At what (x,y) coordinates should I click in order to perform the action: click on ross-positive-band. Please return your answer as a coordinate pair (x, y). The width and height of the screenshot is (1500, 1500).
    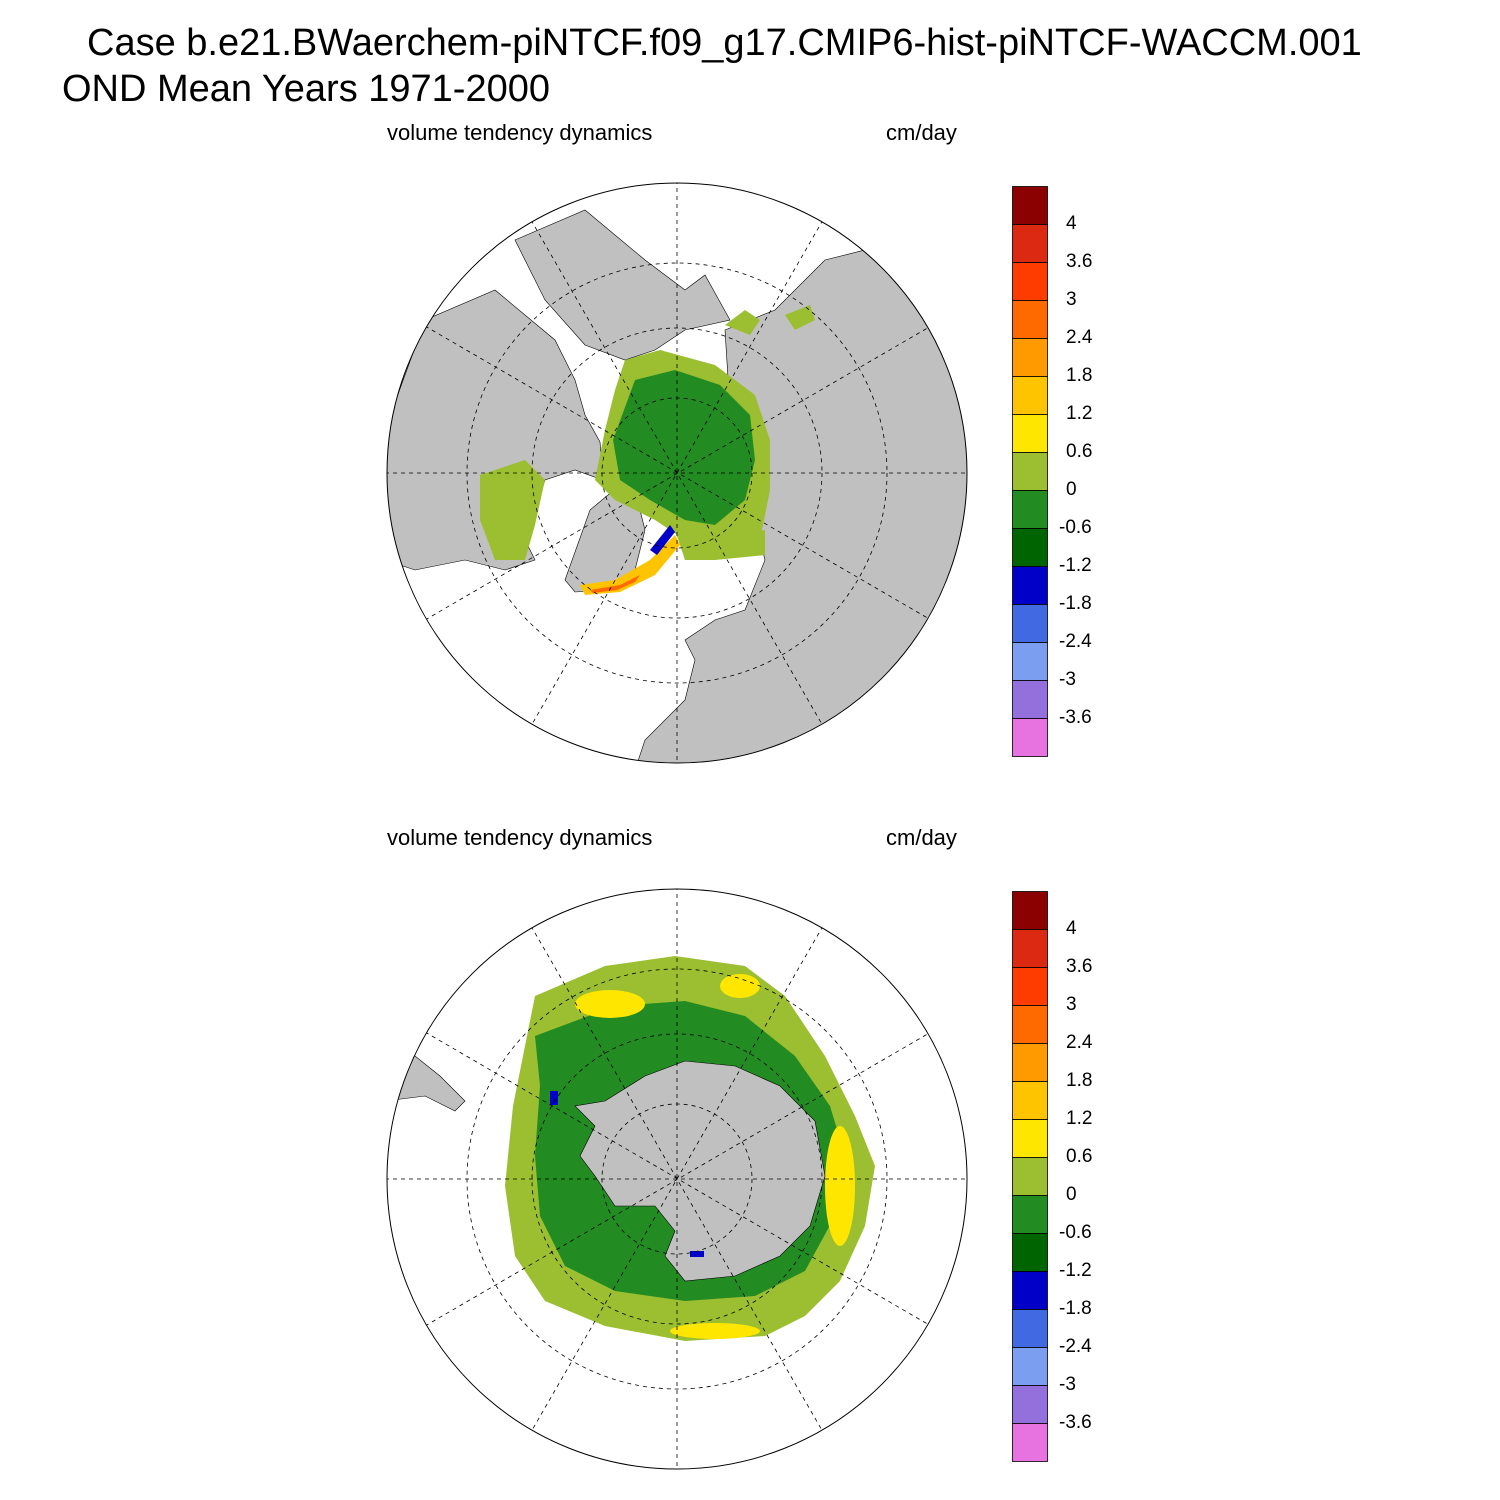
    Looking at the image, I should click on (740, 986).